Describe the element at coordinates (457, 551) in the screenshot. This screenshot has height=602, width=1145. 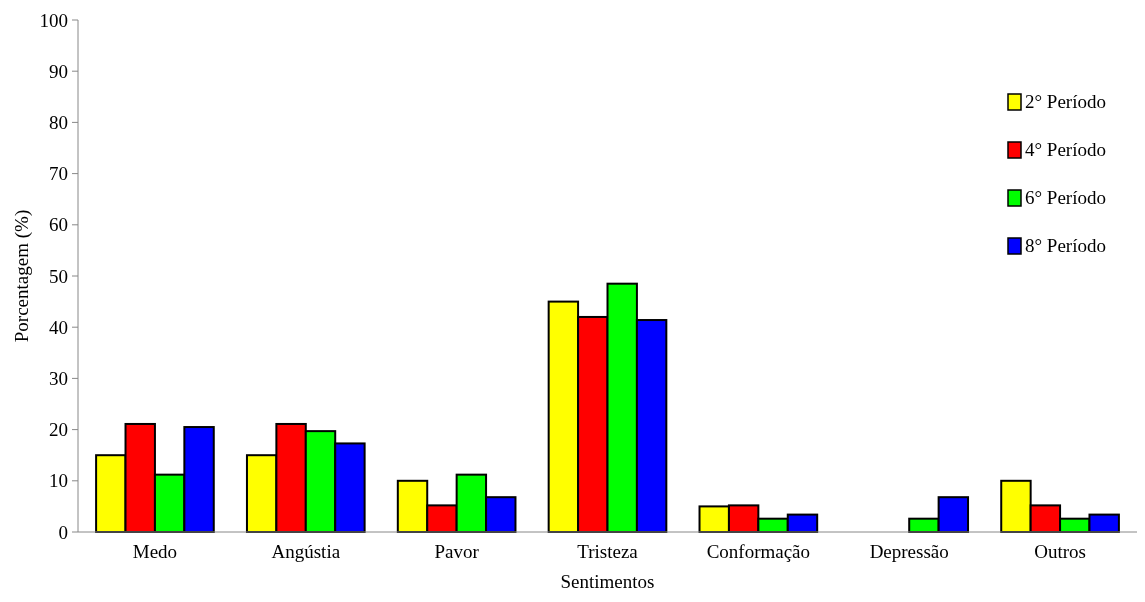
I see `x-tick-label: Pavor` at that location.